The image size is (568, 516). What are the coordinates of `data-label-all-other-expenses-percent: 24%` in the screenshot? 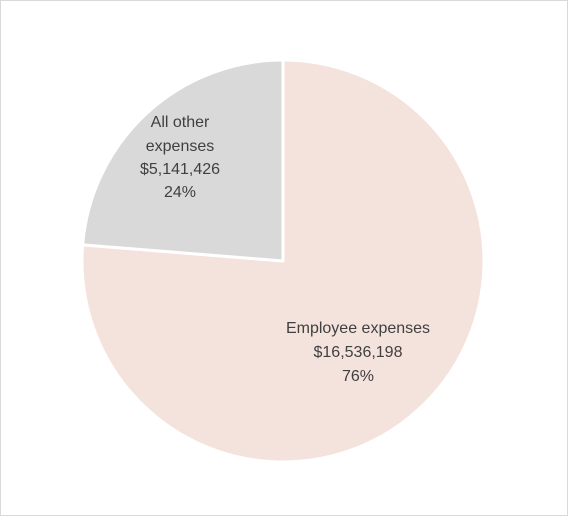 It's located at (180, 192).